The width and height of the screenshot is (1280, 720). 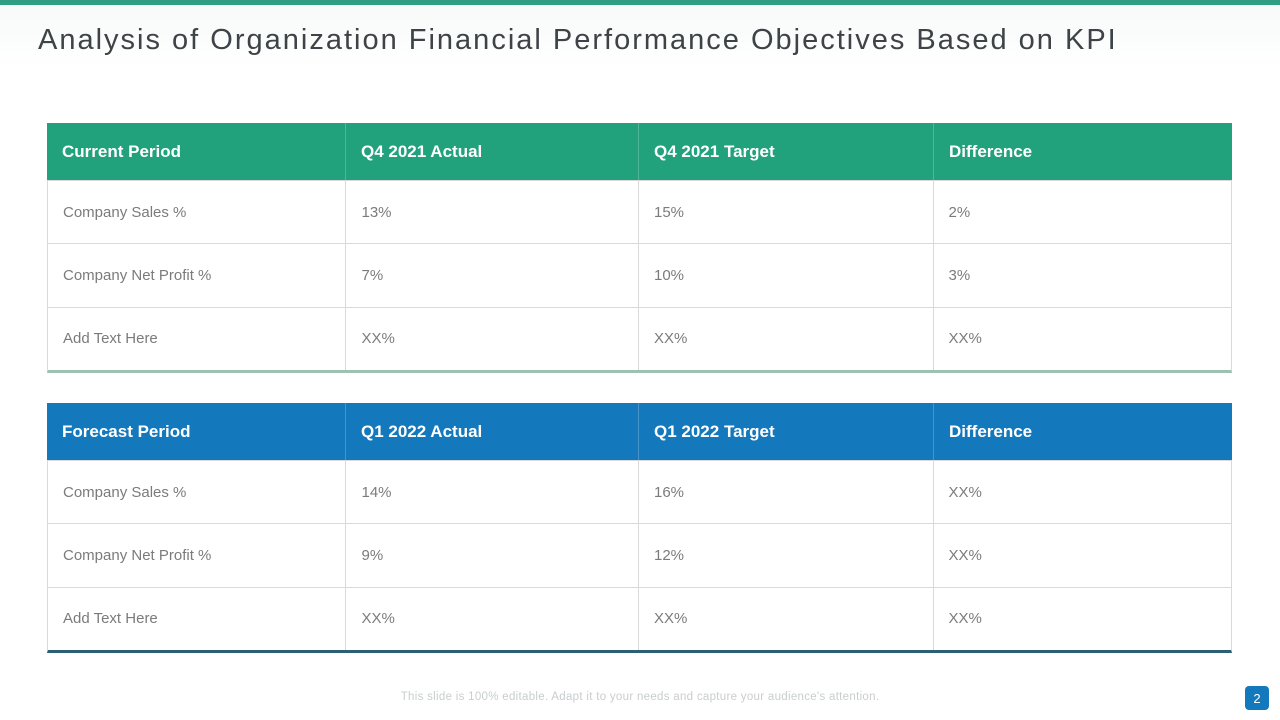 I want to click on top-accent-bar, so click(x=640, y=2).